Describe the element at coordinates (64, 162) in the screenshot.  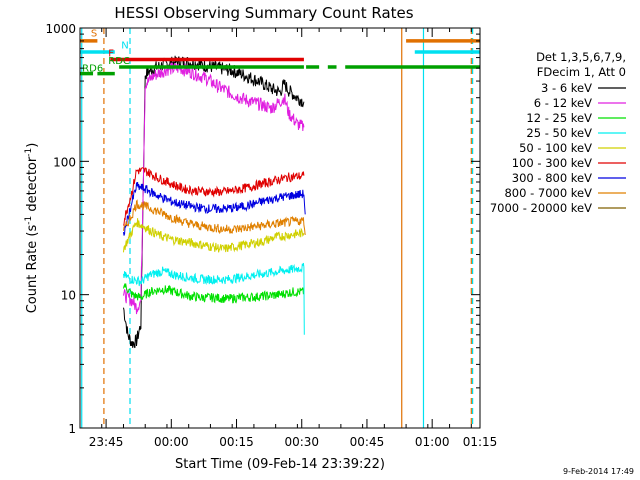
I see `y-tick-label-2: 100` at that location.